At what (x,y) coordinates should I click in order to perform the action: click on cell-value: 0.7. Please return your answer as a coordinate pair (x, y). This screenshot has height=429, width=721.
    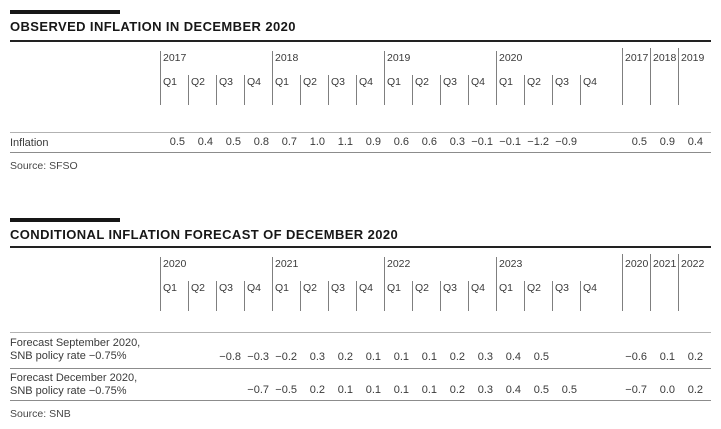
    Looking at the image, I should click on (289, 142).